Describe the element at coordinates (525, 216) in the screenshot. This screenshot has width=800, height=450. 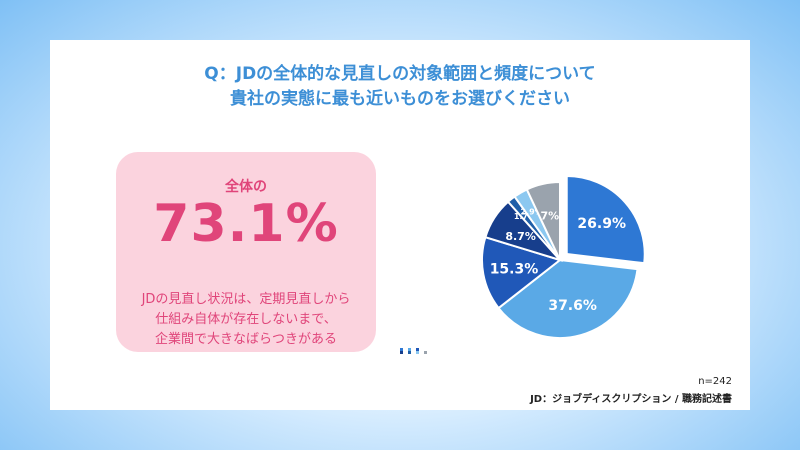
I see `pie-label: 1.7%` at that location.